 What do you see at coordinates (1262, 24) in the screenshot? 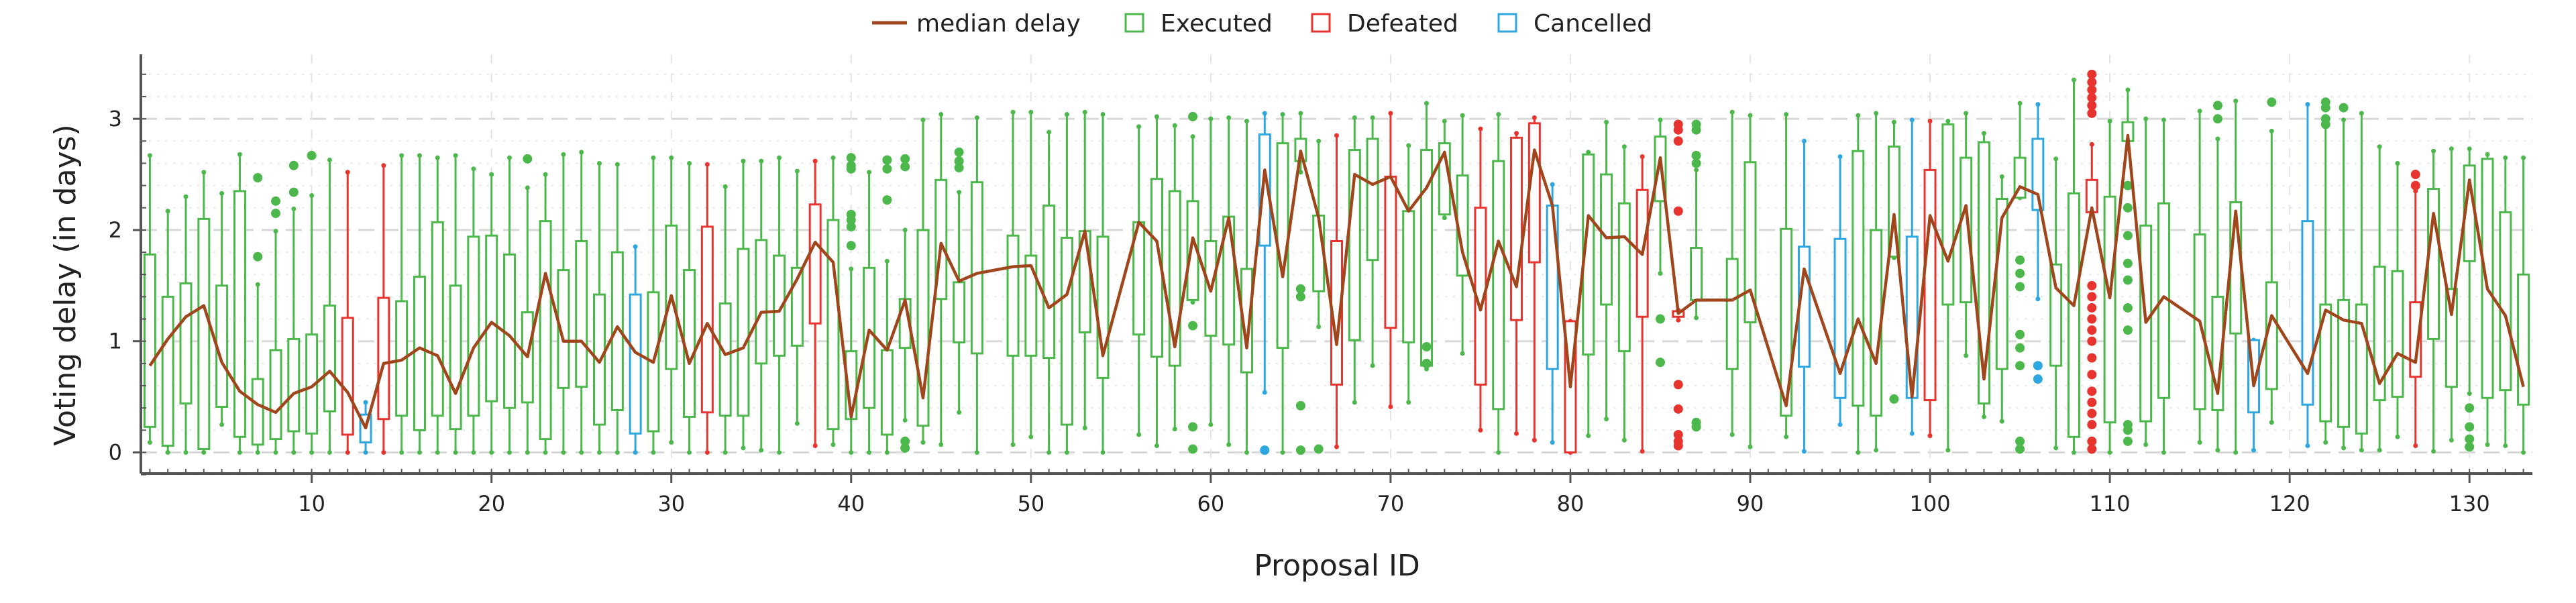
I see `legend: median delay Executed Defeated Cancelled` at bounding box center [1262, 24].